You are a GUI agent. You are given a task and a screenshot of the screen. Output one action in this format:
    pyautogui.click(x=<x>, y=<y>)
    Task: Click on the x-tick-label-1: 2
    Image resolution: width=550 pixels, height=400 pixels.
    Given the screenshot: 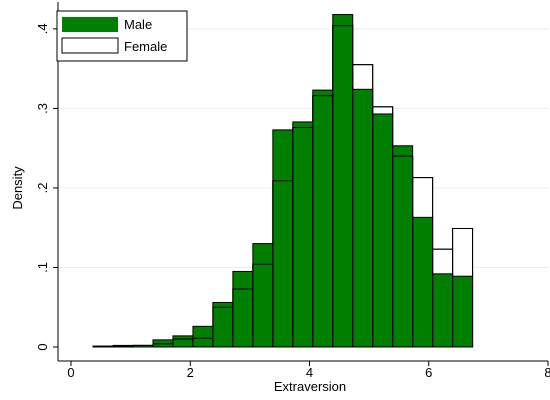 What is the action you would take?
    pyautogui.click(x=190, y=372)
    